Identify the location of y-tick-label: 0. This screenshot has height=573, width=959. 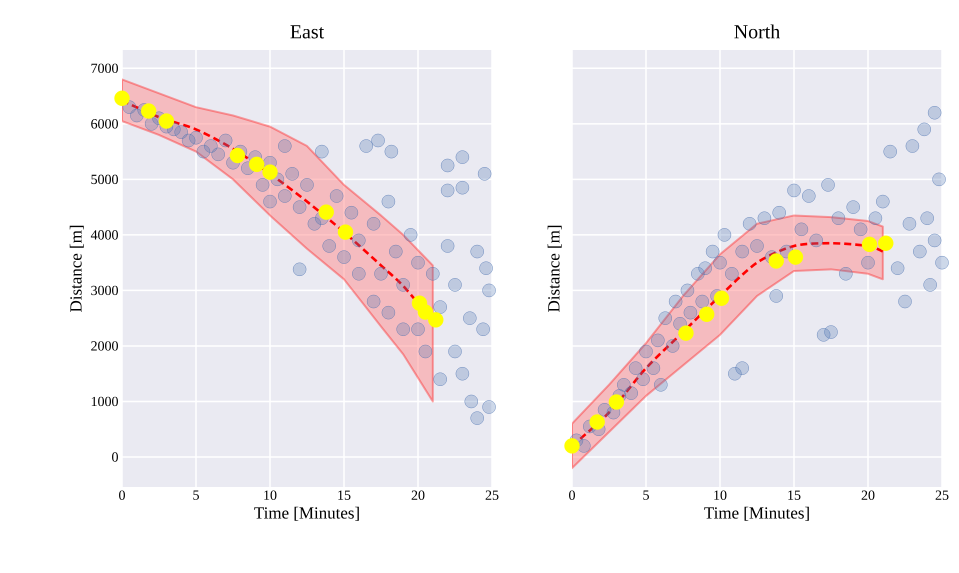
(115, 457).